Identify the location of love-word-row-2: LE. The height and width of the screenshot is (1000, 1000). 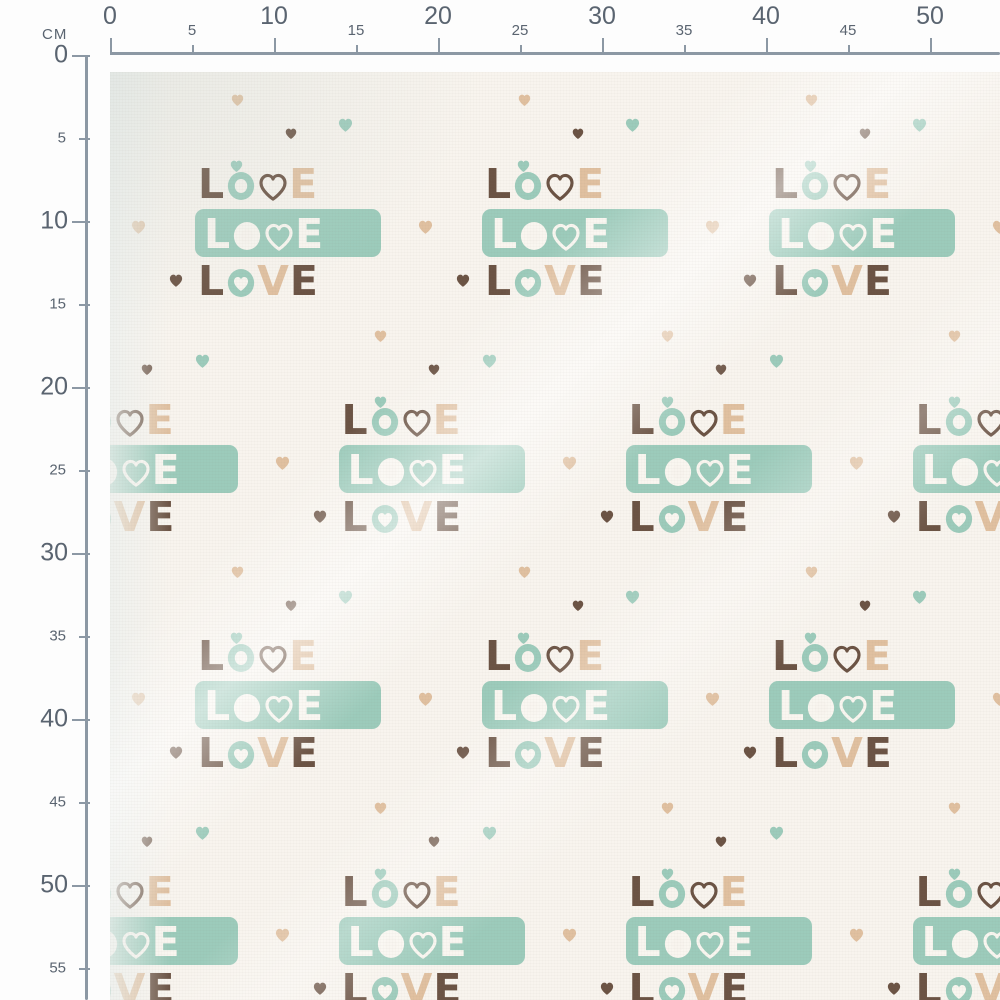
(174, 469).